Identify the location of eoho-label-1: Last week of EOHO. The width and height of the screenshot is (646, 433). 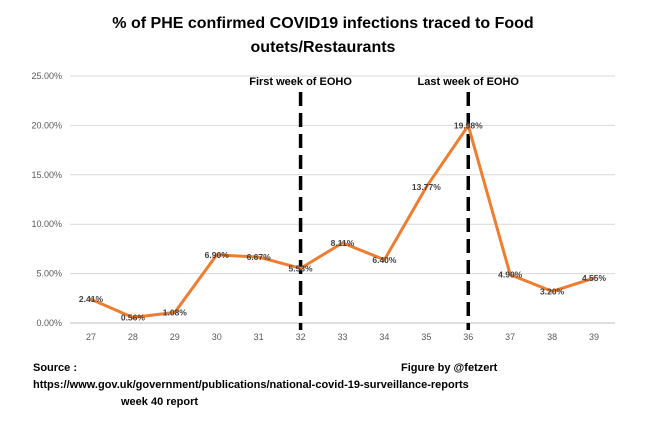
(469, 82).